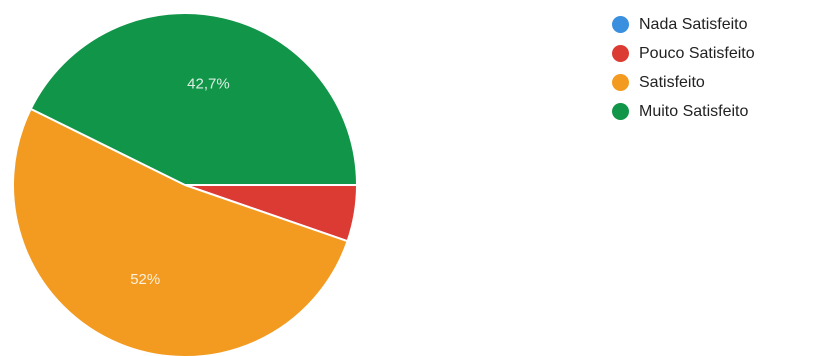  What do you see at coordinates (620, 24) in the screenshot?
I see `legend-swatch-nada-satisfeito` at bounding box center [620, 24].